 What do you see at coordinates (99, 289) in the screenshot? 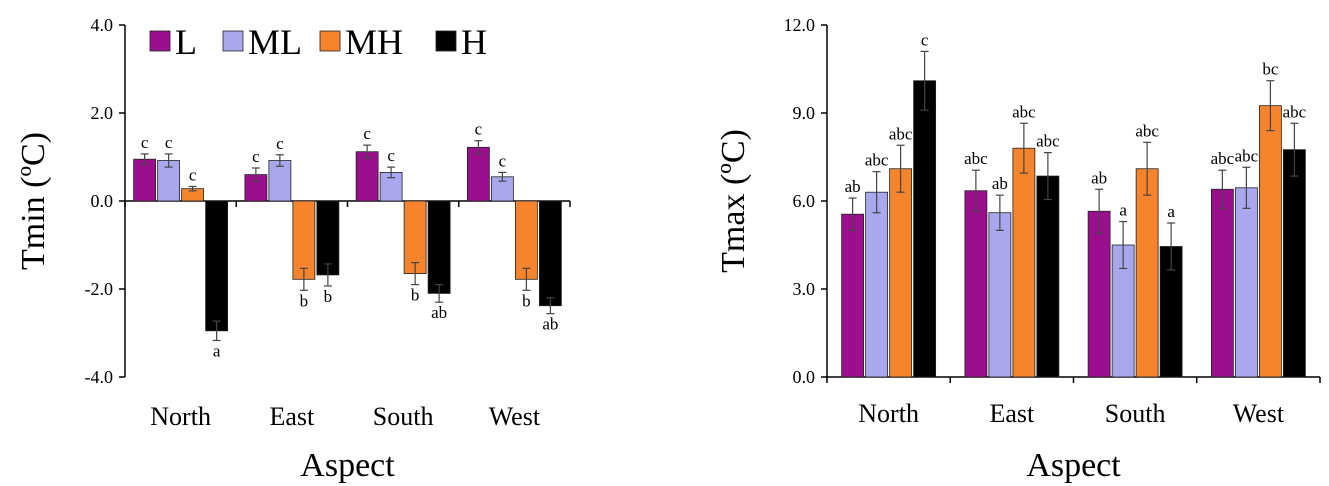
I see `y-tick-label: -2.0` at bounding box center [99, 289].